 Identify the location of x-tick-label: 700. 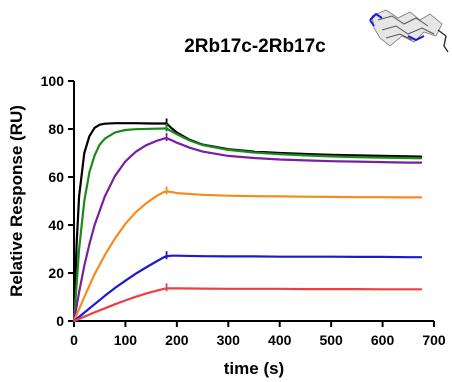
(434, 340).